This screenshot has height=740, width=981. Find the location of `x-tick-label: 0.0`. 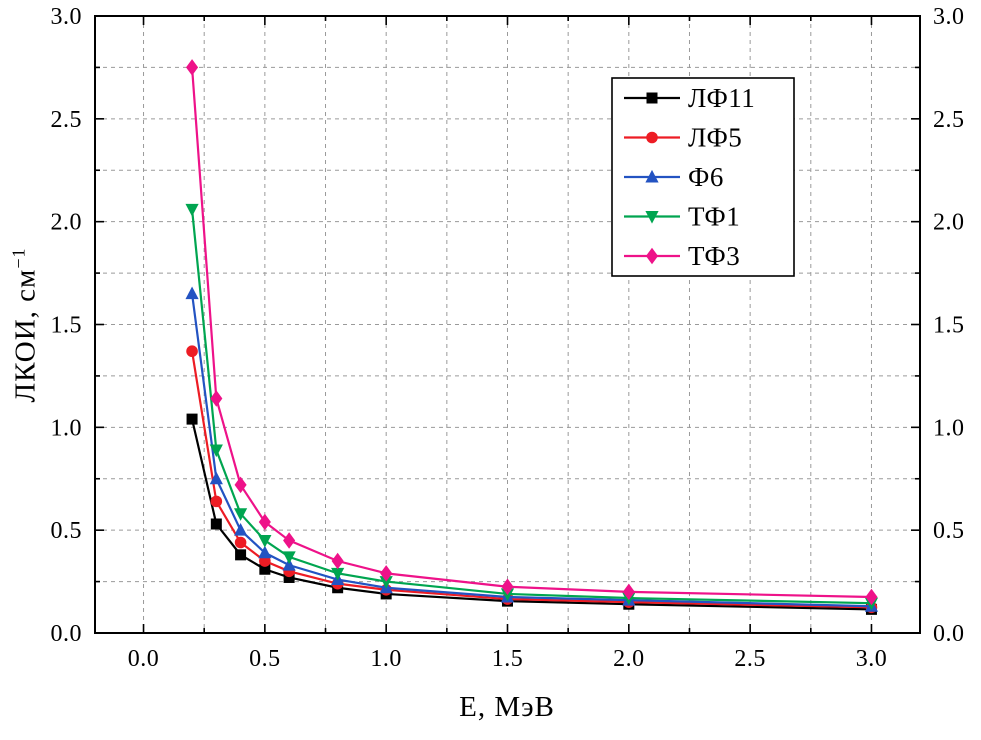

x-tick-label: 0.0 is located at coordinates (144, 659).